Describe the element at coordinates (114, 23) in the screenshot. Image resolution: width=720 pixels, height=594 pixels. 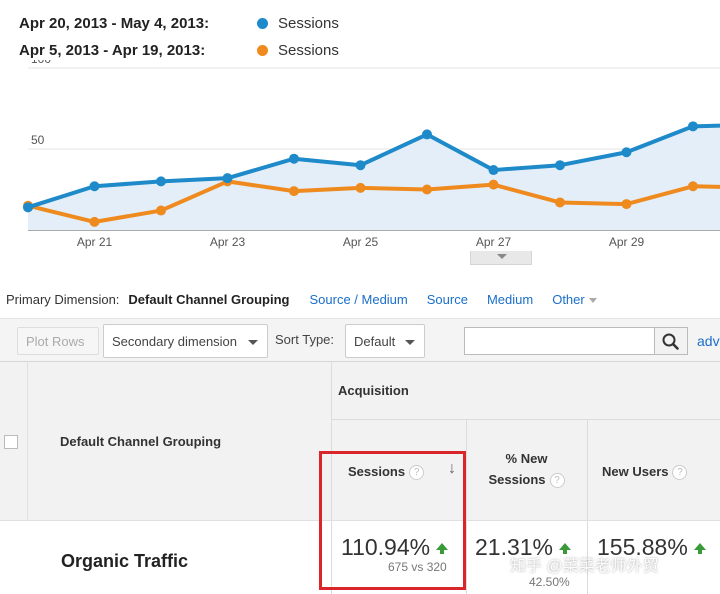
I see `legend-range-current: Apr 20, 2013 - May 4, 2013:` at that location.